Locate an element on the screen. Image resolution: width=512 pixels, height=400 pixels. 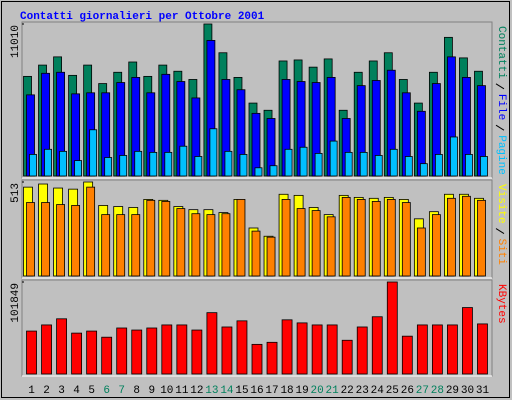
x-tick-label: 29 is located at coordinates (452, 391).